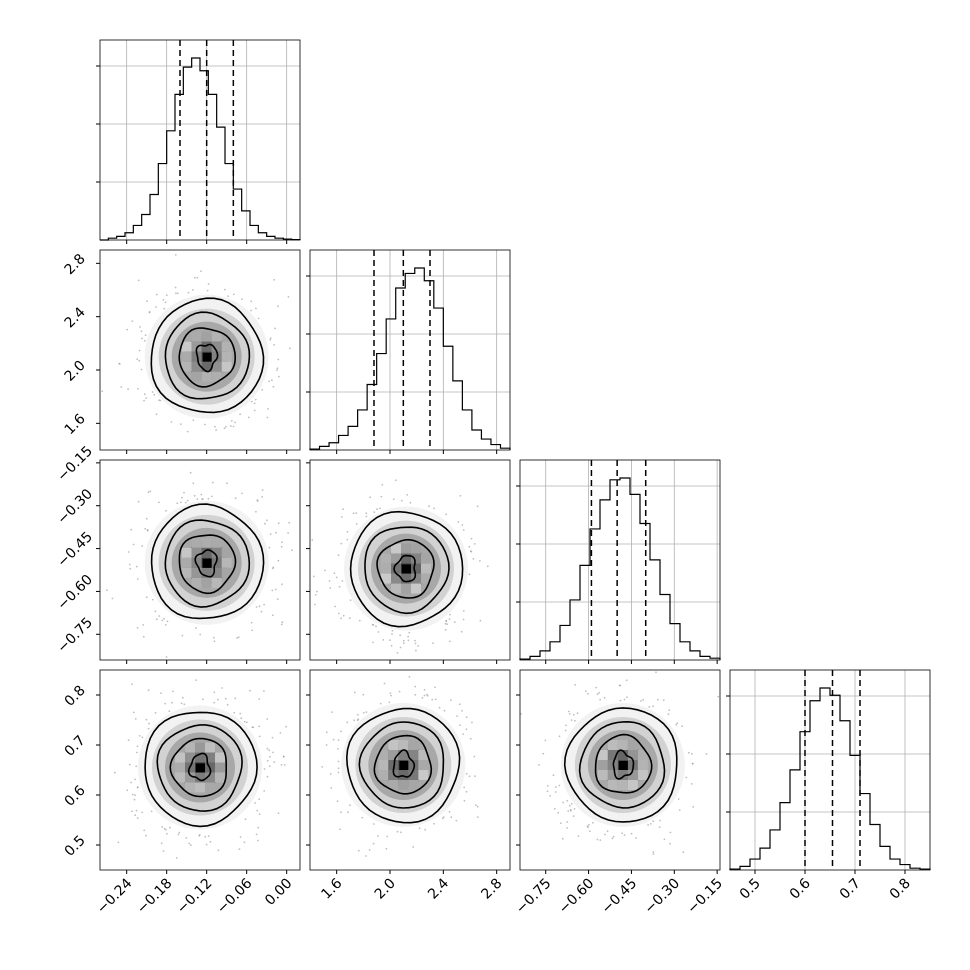  What do you see at coordinates (75, 550) in the screenshot?
I see `y-tick-label: −0.45` at bounding box center [75, 550].